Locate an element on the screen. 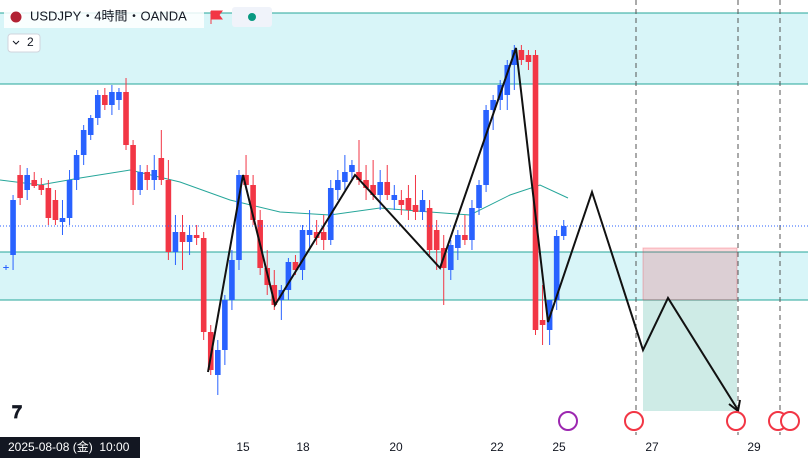  header-box is located at coordinates (104, 17).